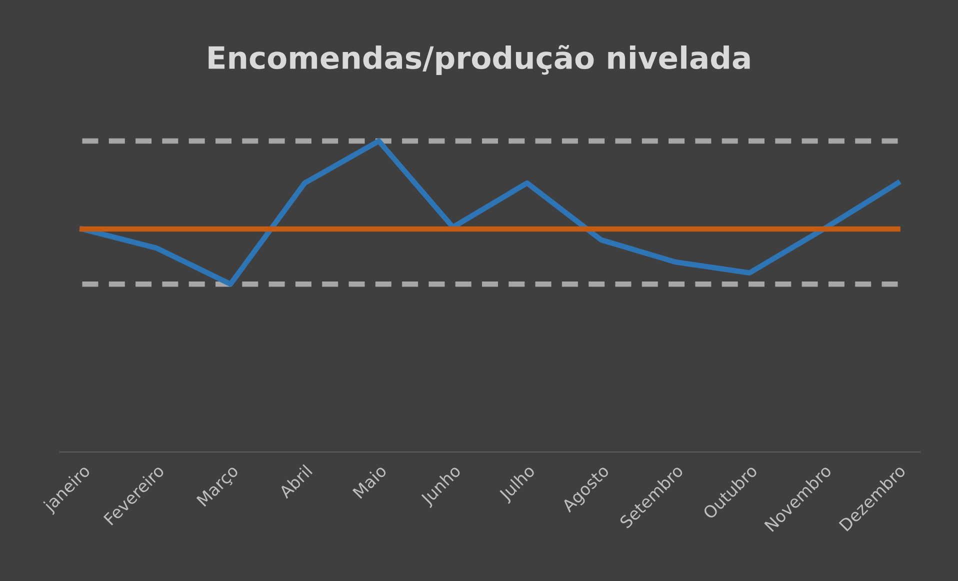 The image size is (958, 581). What do you see at coordinates (479, 60) in the screenshot?
I see `chart-title: Encomendas/produção nivelada` at bounding box center [479, 60].